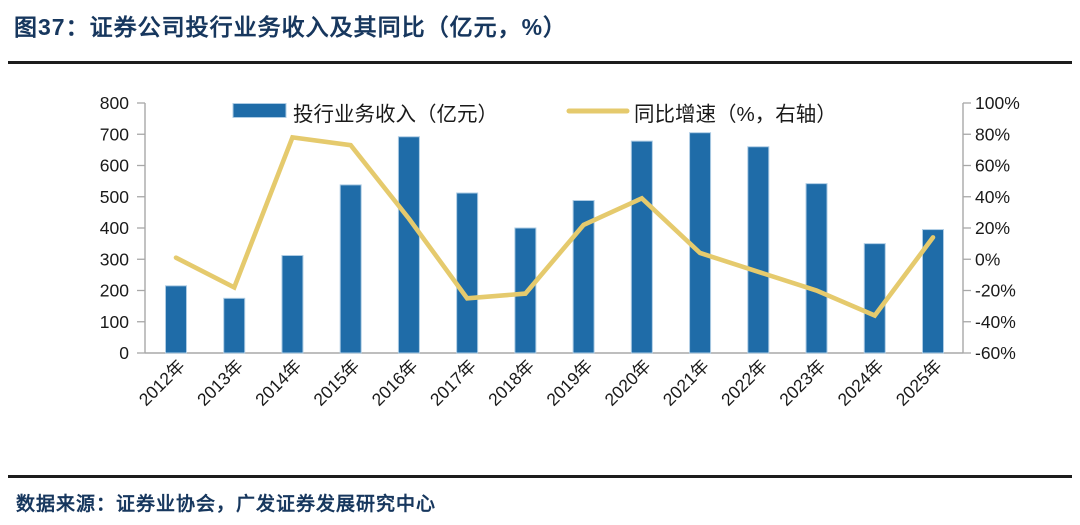 This screenshot has height=525, width=1080. I want to click on bar-2025年, so click(932, 291).